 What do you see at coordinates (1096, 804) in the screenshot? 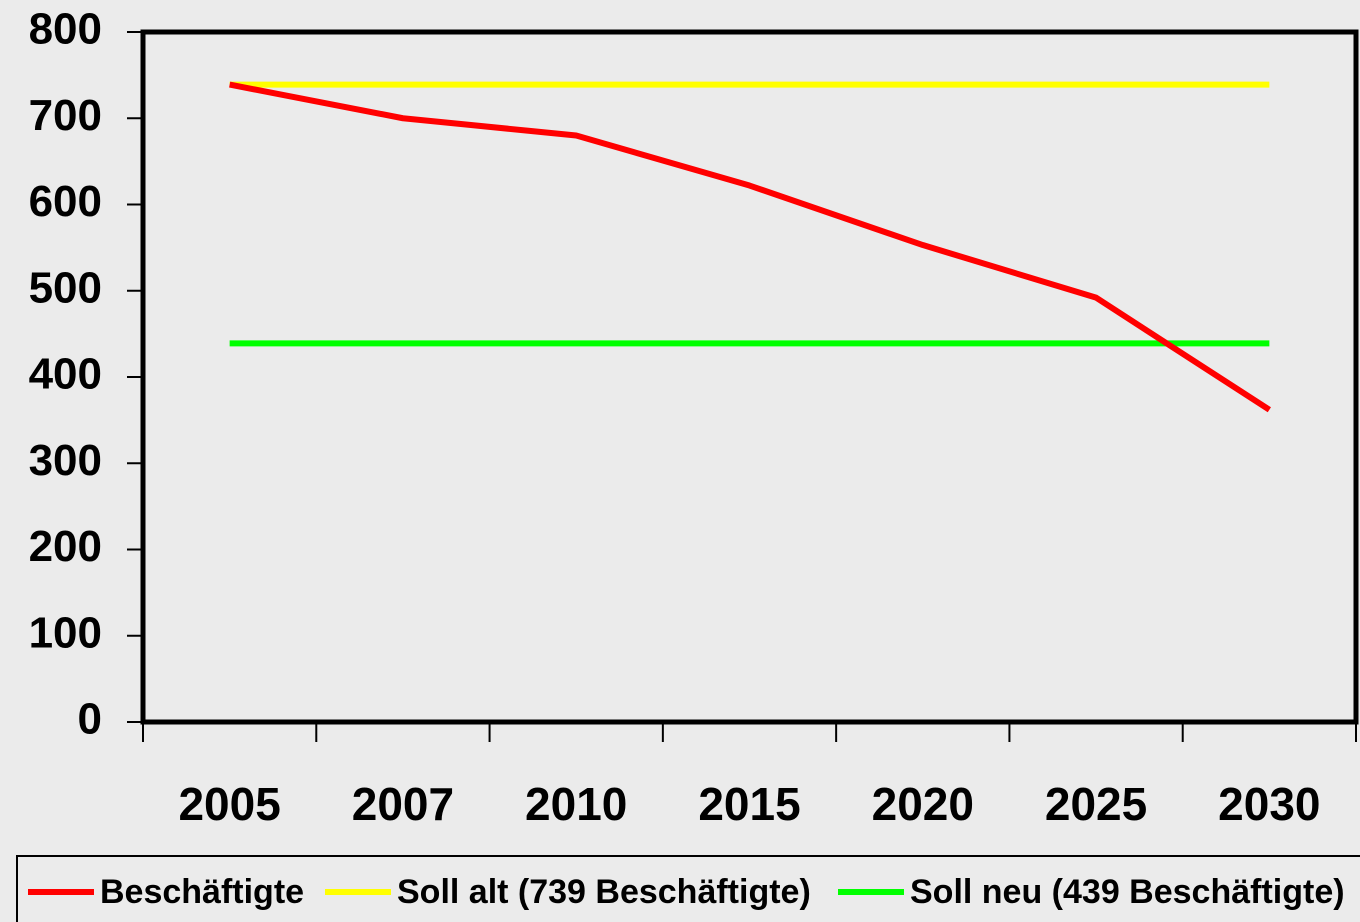
I see `x-tick-label: 2025` at bounding box center [1096, 804].